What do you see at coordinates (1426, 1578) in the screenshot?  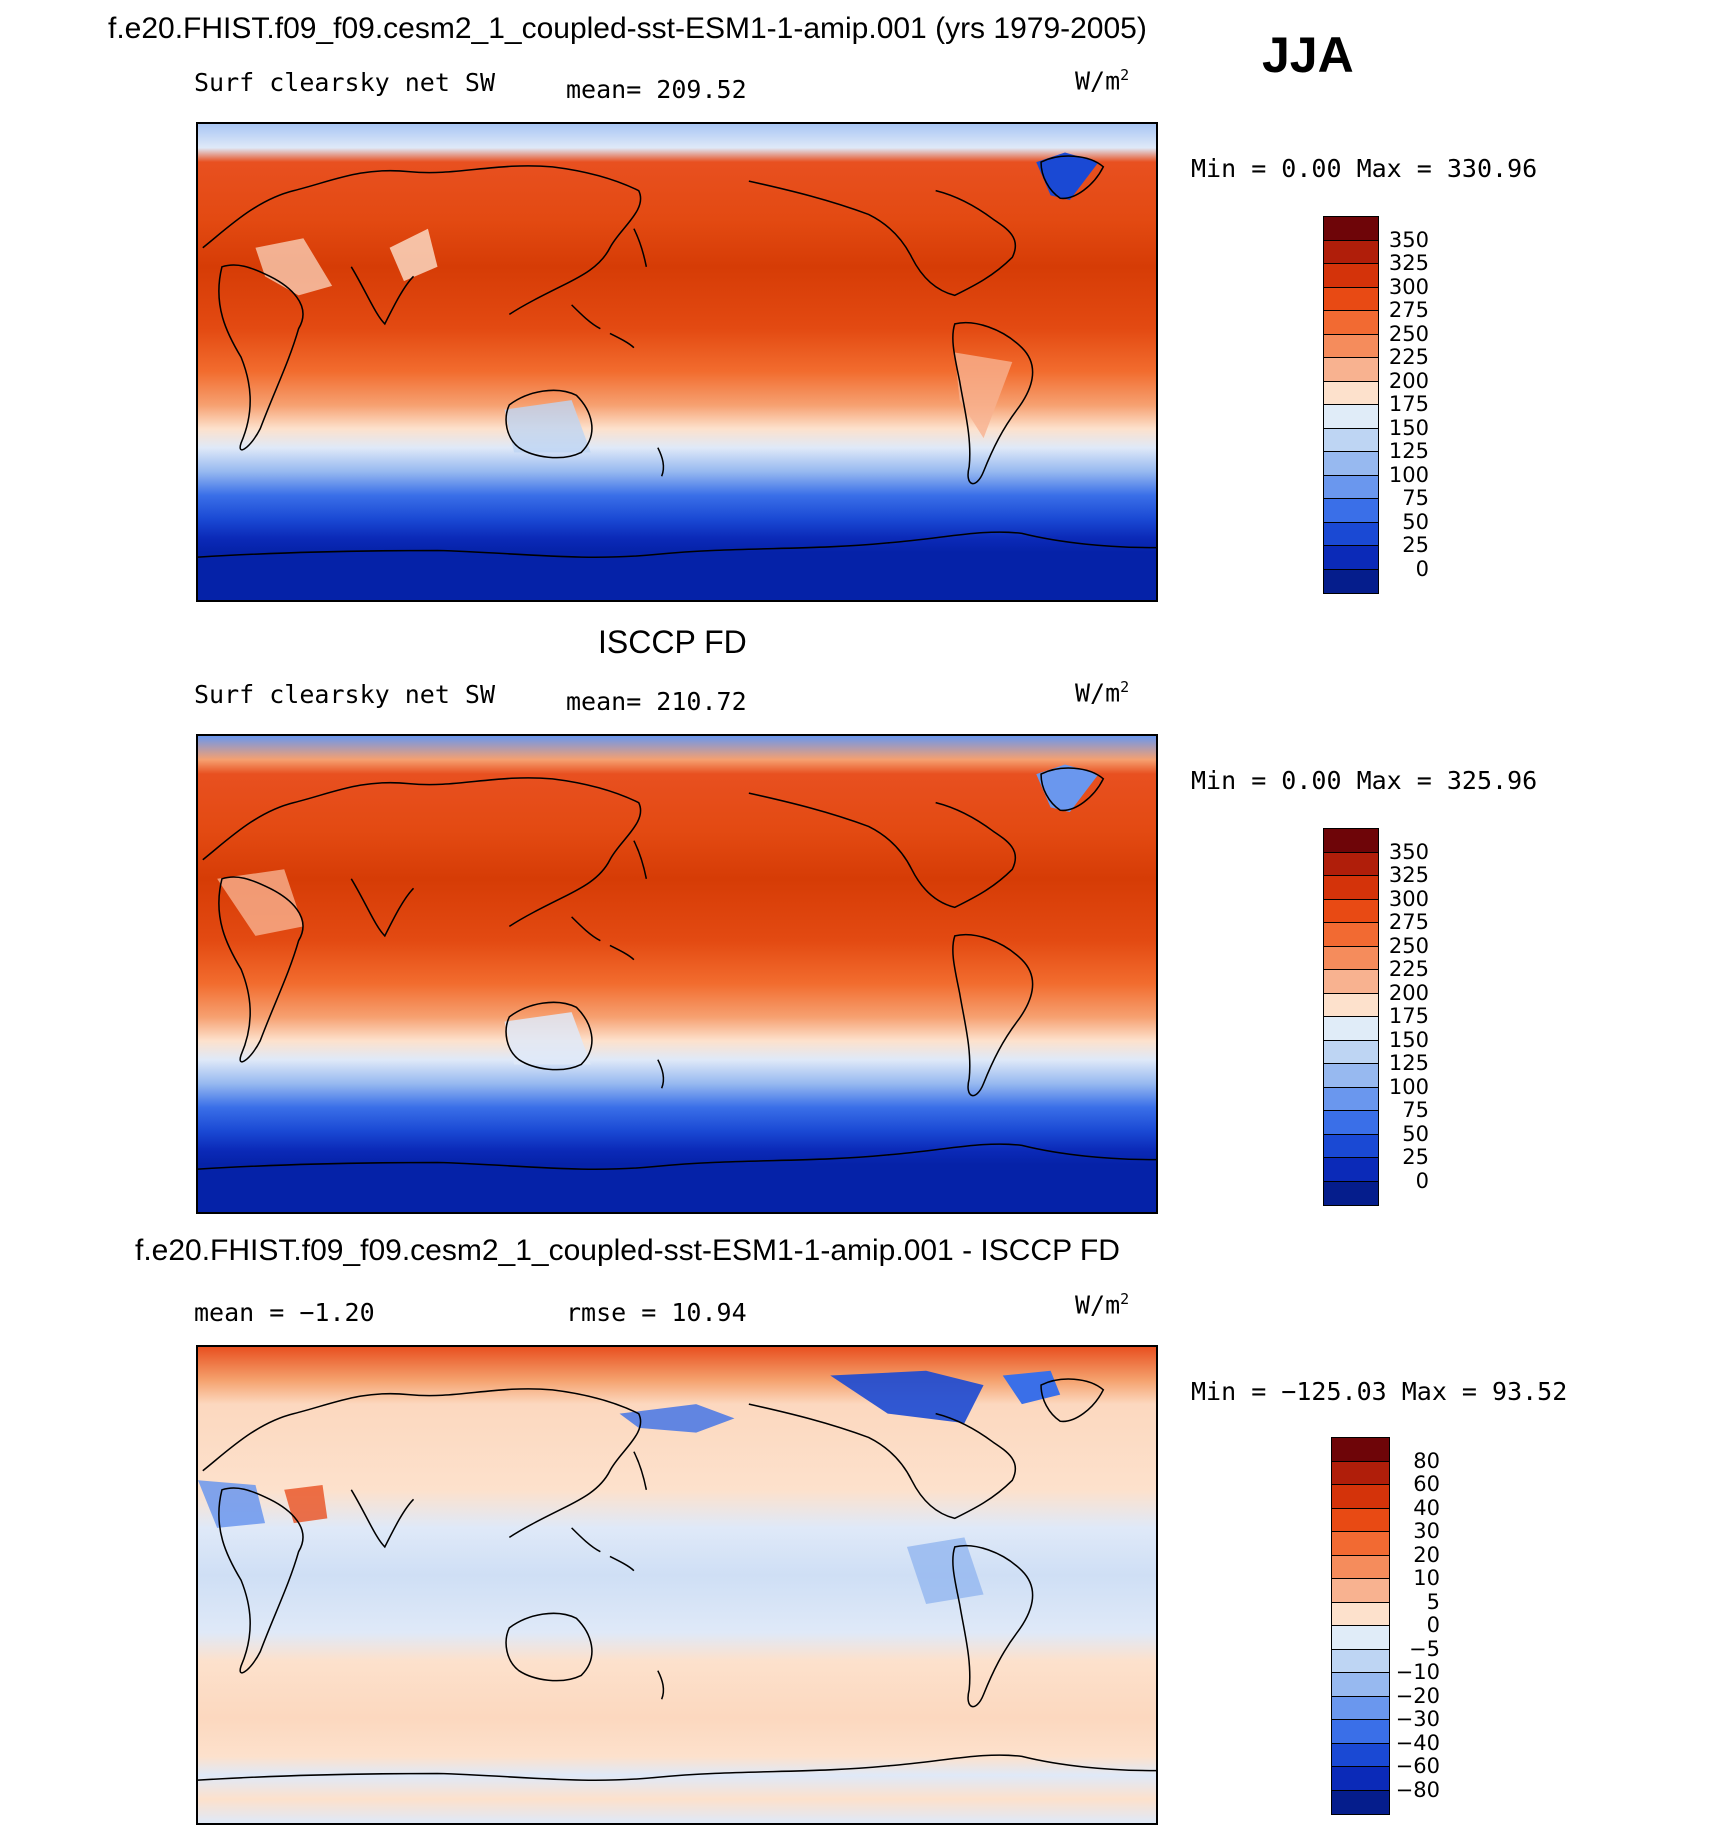 I see `colorbar-tick-label: 10` at bounding box center [1426, 1578].